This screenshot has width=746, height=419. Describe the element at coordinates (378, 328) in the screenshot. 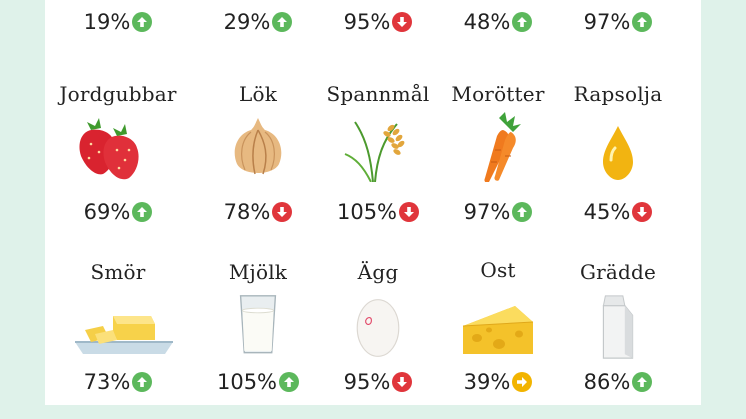

I see `egg-icon` at that location.